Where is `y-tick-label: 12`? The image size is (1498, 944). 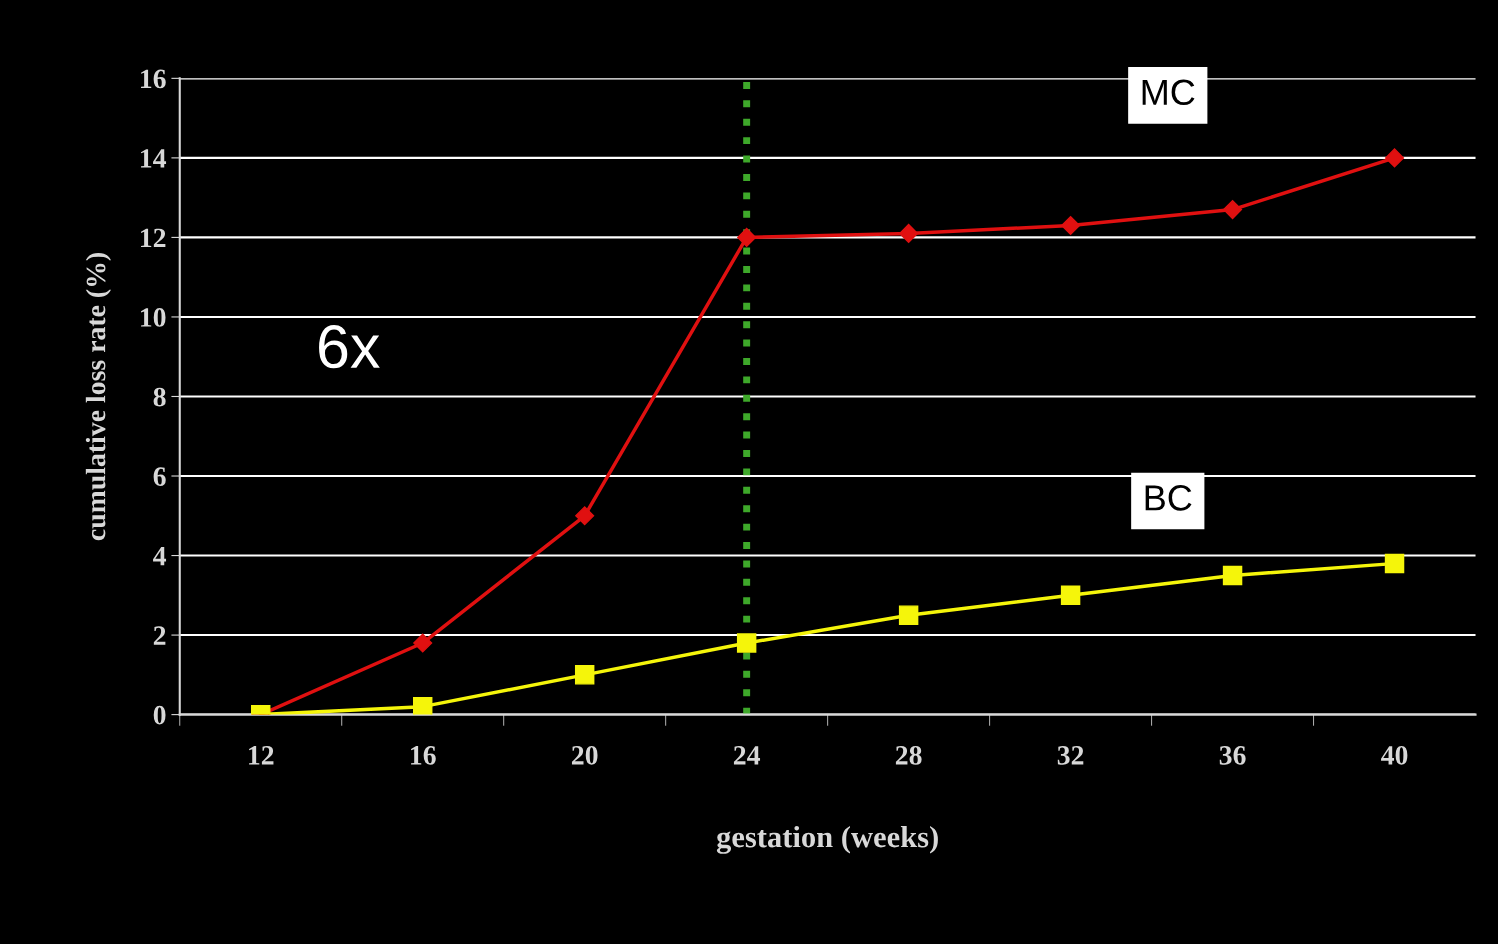
y-tick-label: 12 is located at coordinates (153, 238).